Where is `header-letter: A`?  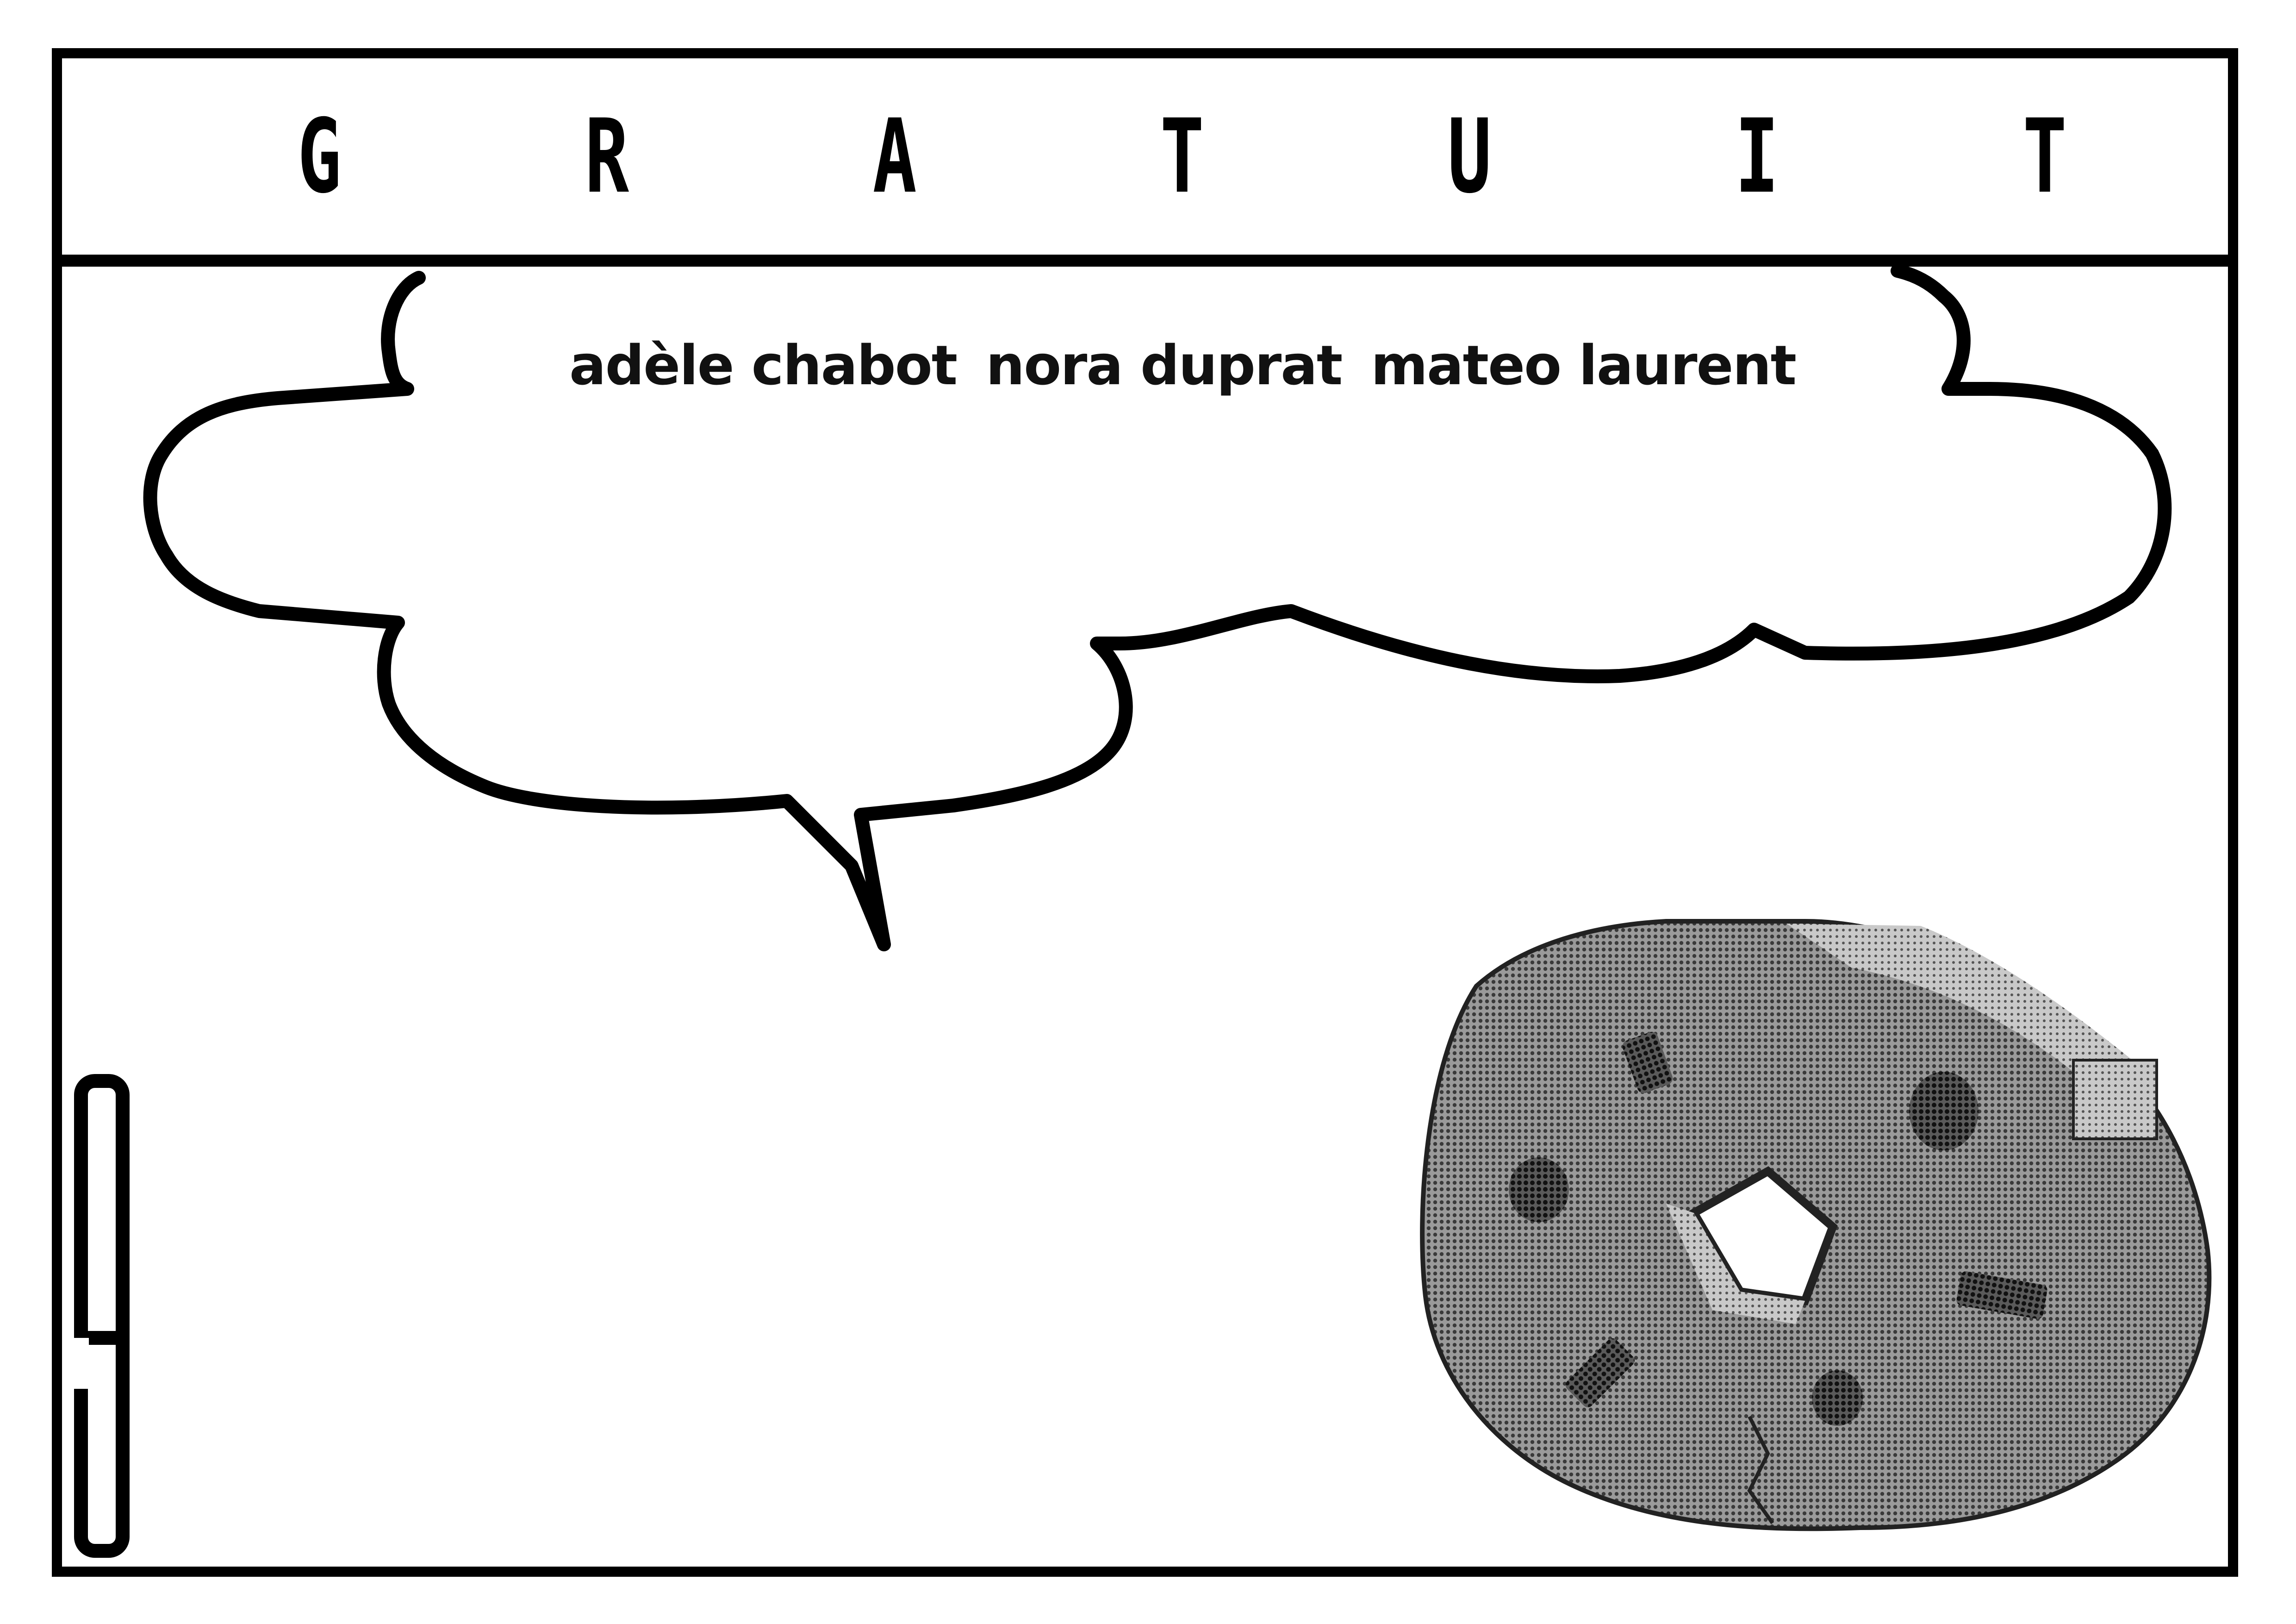
header-letter: A is located at coordinates (894, 156).